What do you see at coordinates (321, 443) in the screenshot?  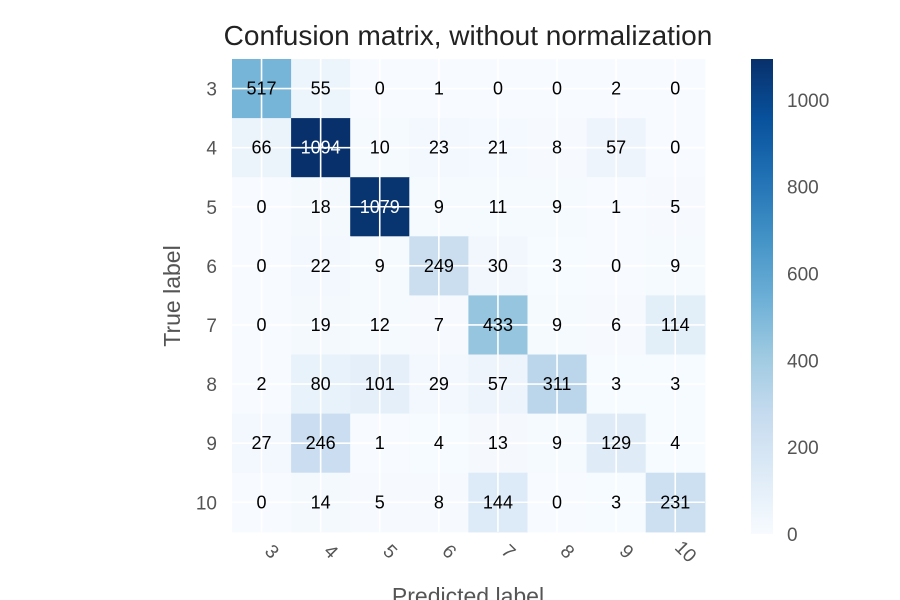 I see `cell-value: 246` at bounding box center [321, 443].